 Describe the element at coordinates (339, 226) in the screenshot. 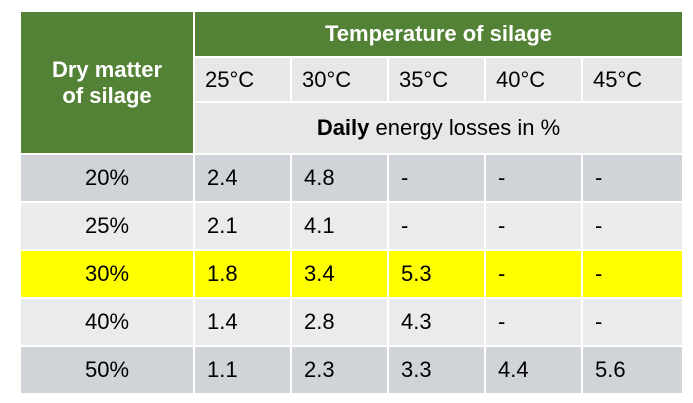

I see `value-cell: 4.1` at that location.